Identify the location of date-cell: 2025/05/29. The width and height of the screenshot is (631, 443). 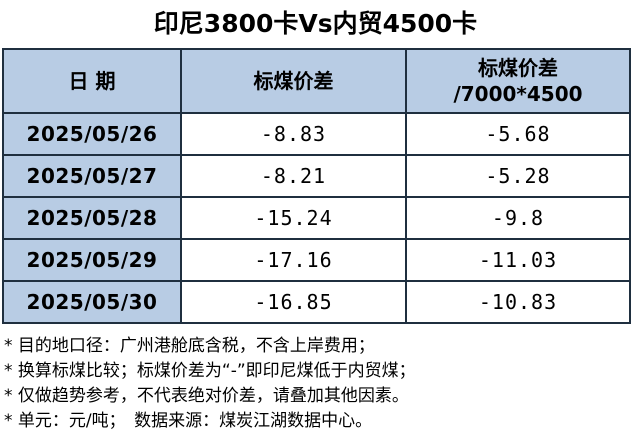
(92, 260).